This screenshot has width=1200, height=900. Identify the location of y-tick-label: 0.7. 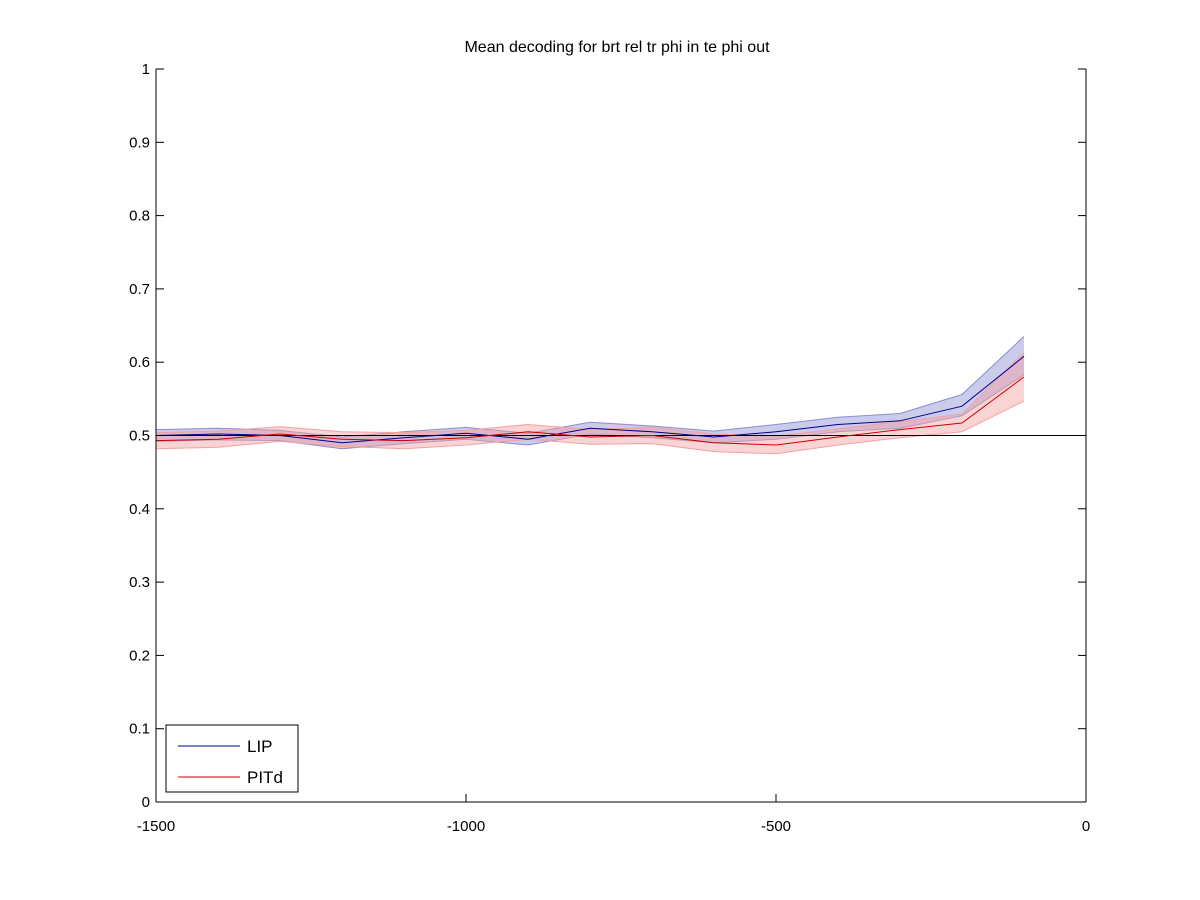
(139, 289).